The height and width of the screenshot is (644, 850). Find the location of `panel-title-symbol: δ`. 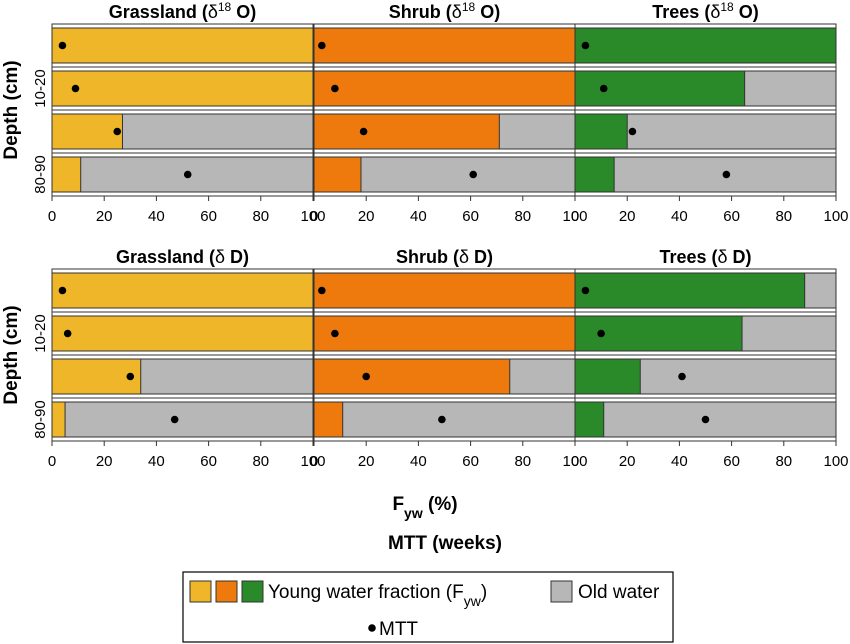

panel-title-symbol: δ is located at coordinates (220, 257).